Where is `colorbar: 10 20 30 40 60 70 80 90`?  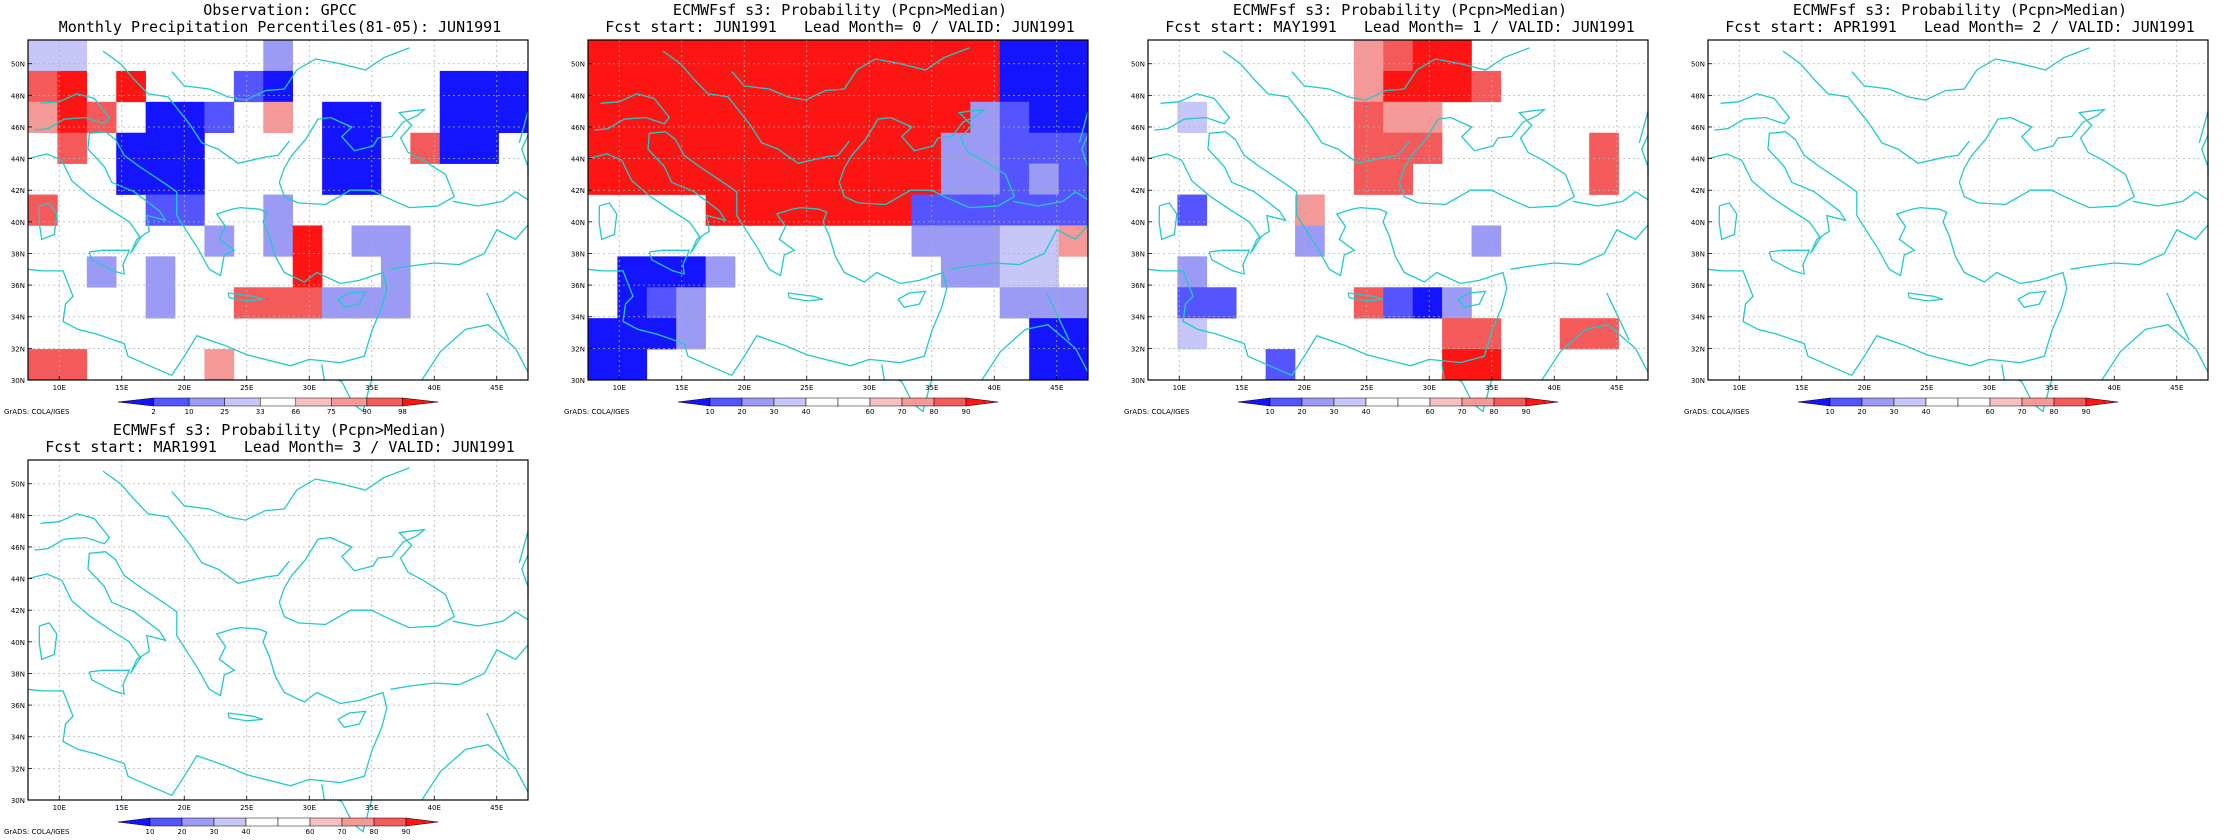 colorbar: 10 20 30 40 60 70 80 90 is located at coordinates (278, 826).